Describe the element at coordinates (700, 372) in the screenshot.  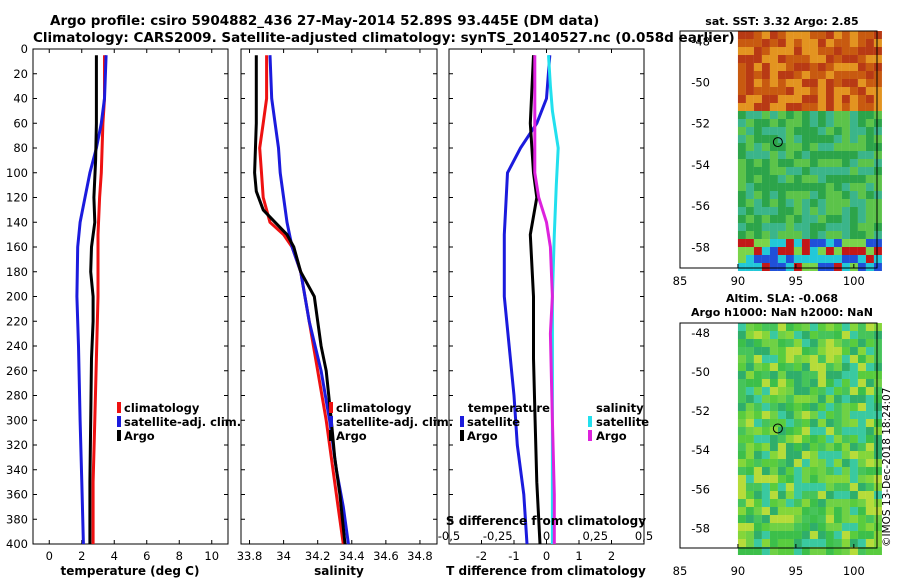
I see `map-y-tick-label: -50` at that location.